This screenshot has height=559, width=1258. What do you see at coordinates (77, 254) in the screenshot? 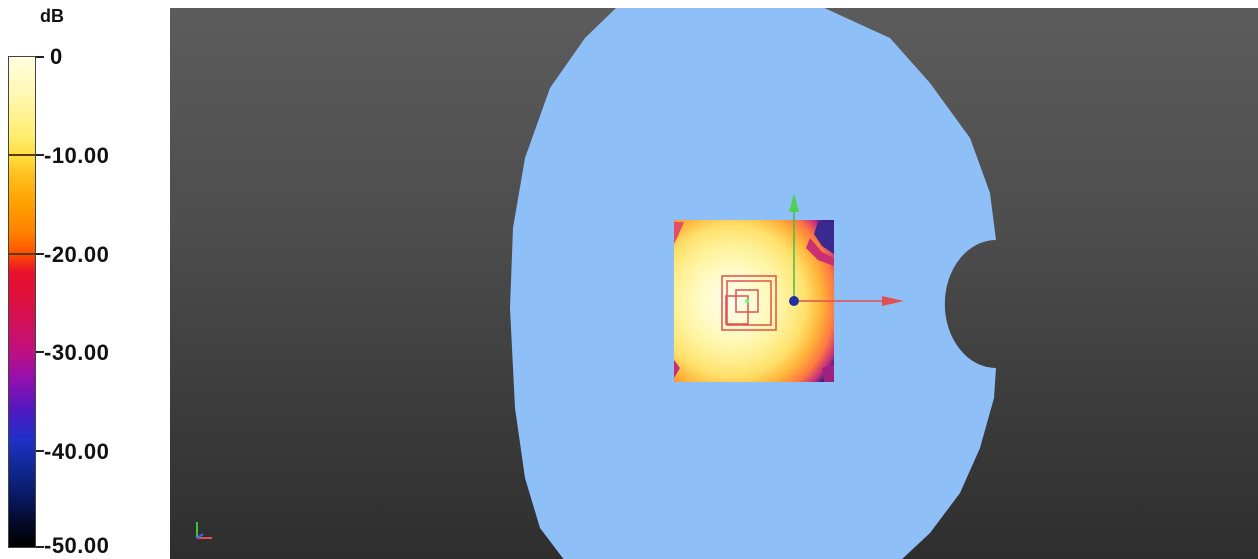
I see `legend-label-20: -20.00` at bounding box center [77, 254].